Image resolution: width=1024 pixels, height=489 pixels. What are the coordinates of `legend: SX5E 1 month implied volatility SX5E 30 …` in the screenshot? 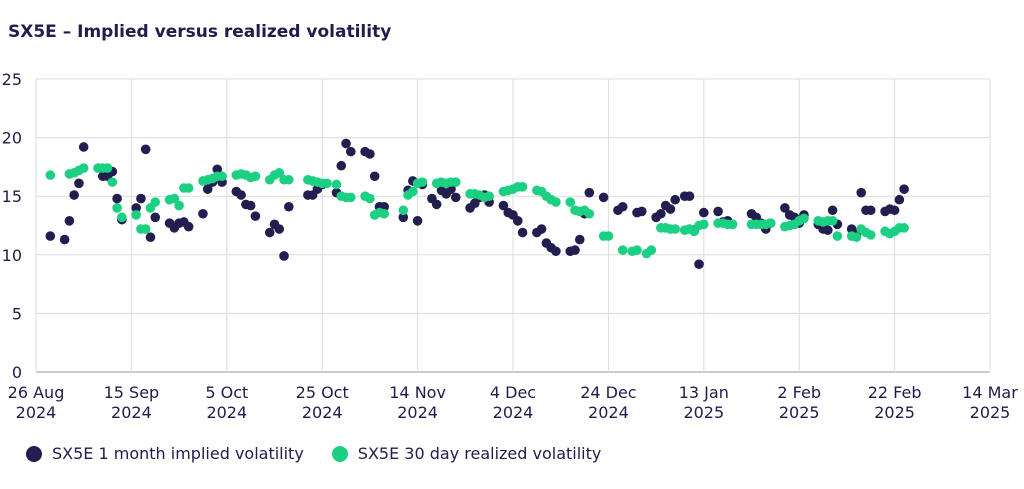 It's located at (327, 453).